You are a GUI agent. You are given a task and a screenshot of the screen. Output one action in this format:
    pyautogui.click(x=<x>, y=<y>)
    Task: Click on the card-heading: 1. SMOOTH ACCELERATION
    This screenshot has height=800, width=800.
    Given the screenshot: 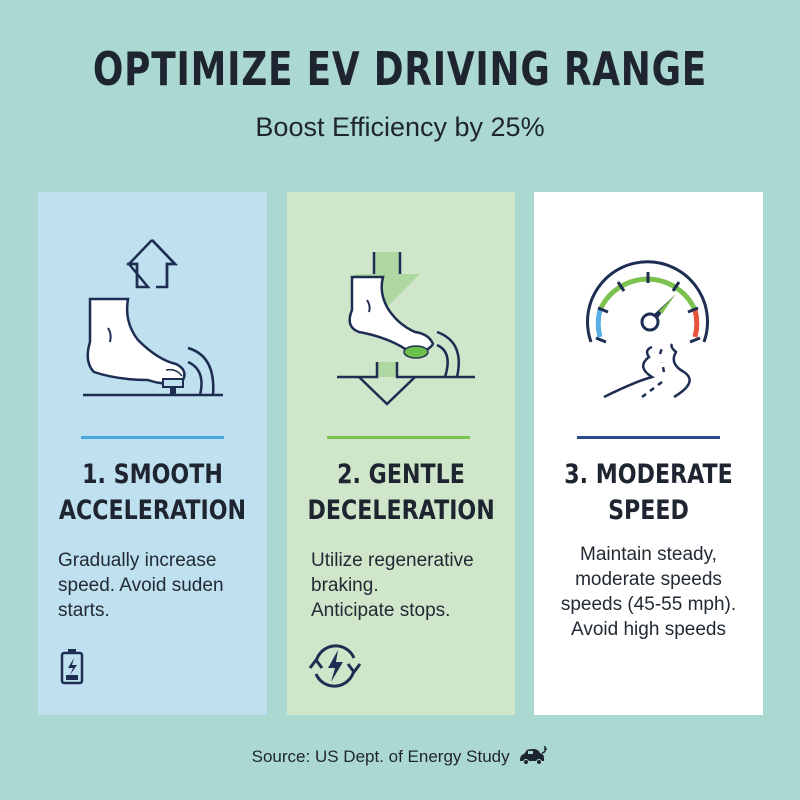 What is the action you would take?
    pyautogui.click(x=152, y=492)
    